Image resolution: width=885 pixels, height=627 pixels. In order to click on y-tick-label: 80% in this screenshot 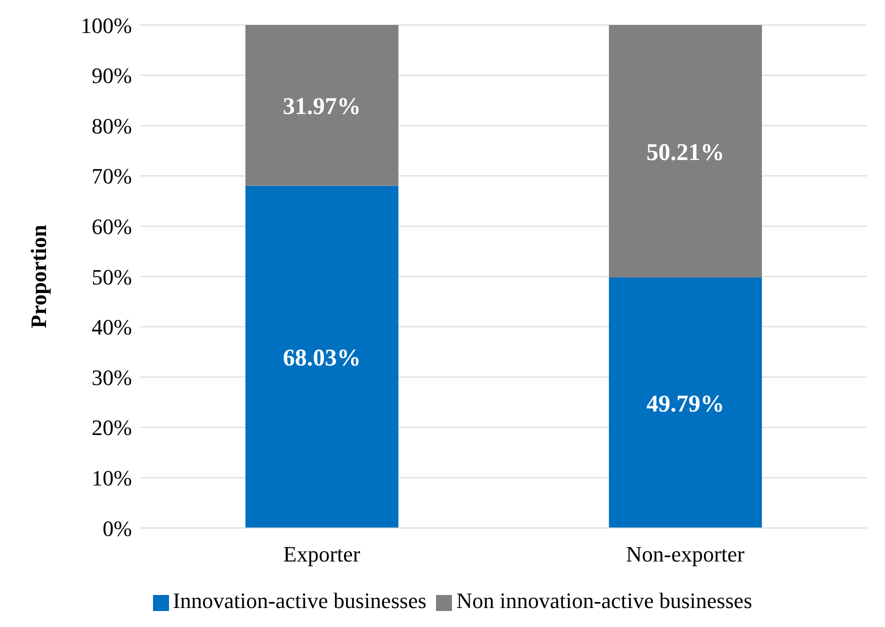, I will do `click(112, 125)`.